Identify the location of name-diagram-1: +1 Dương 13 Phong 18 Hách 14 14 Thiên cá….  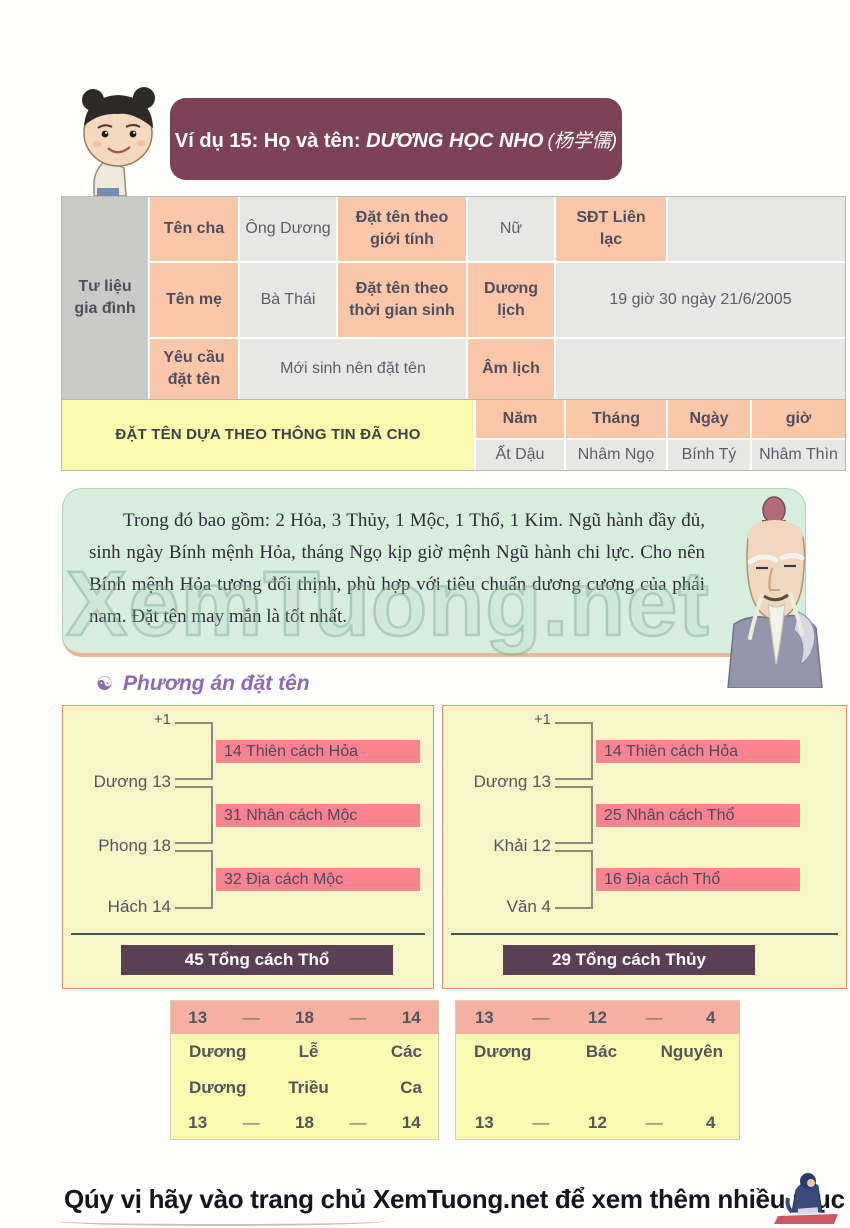
(248, 847).